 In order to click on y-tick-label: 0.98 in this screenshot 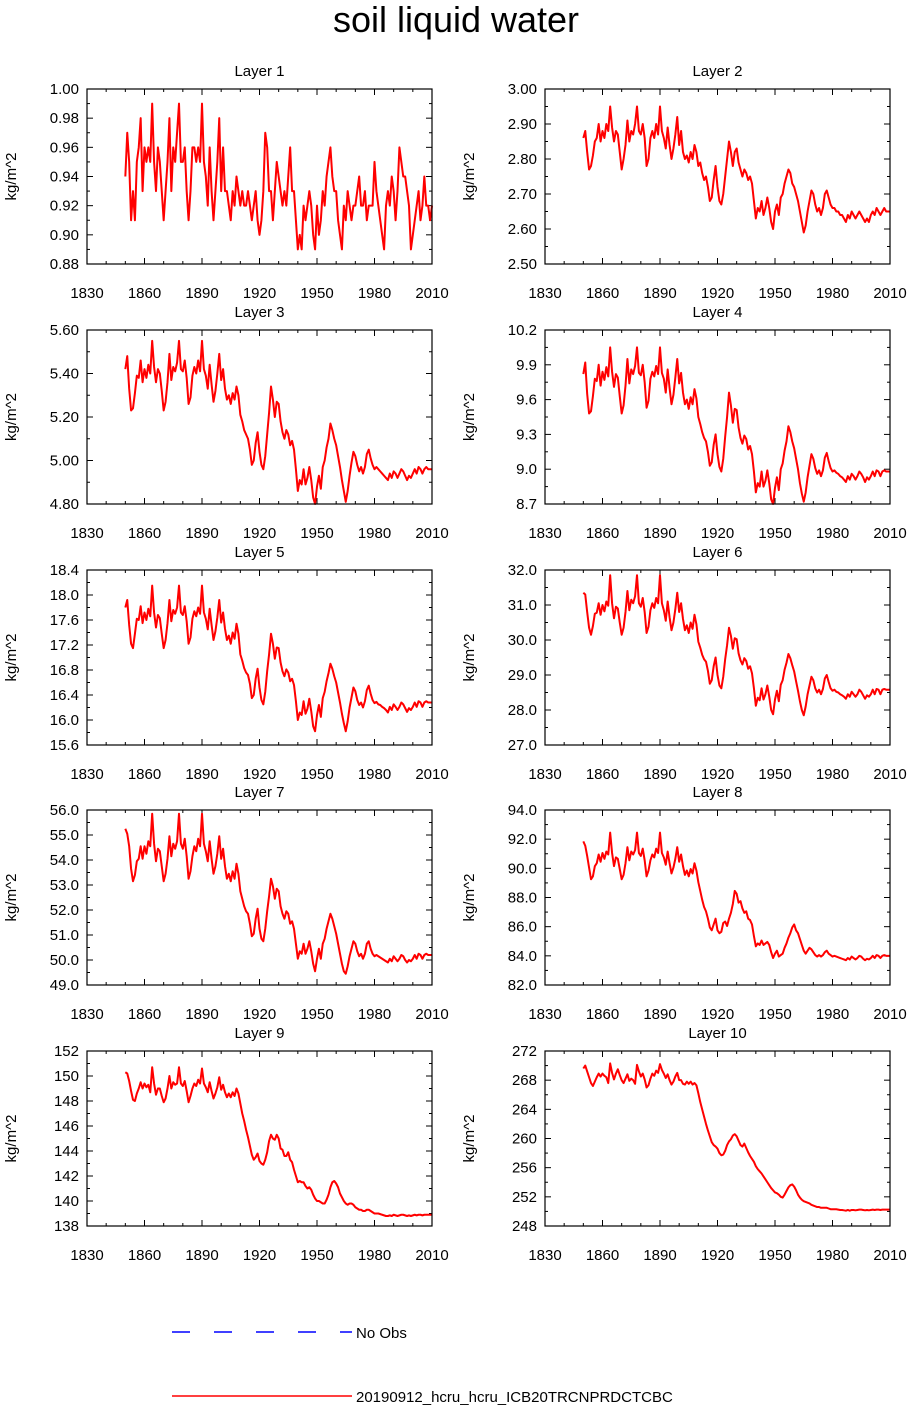, I will do `click(64, 118)`.